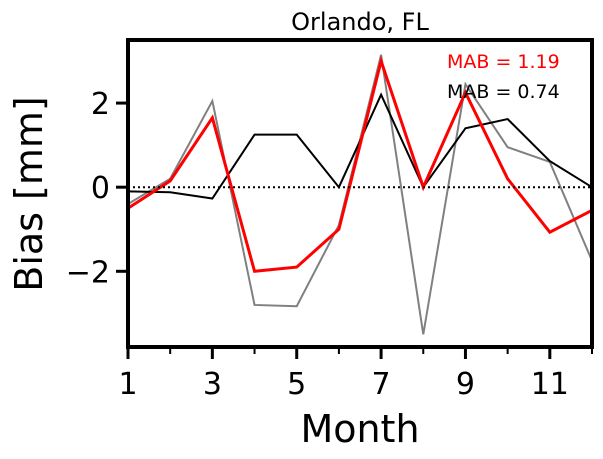 Image resolution: width=603 pixels, height=459 pixels. I want to click on x-axis-label: Month, so click(359, 429).